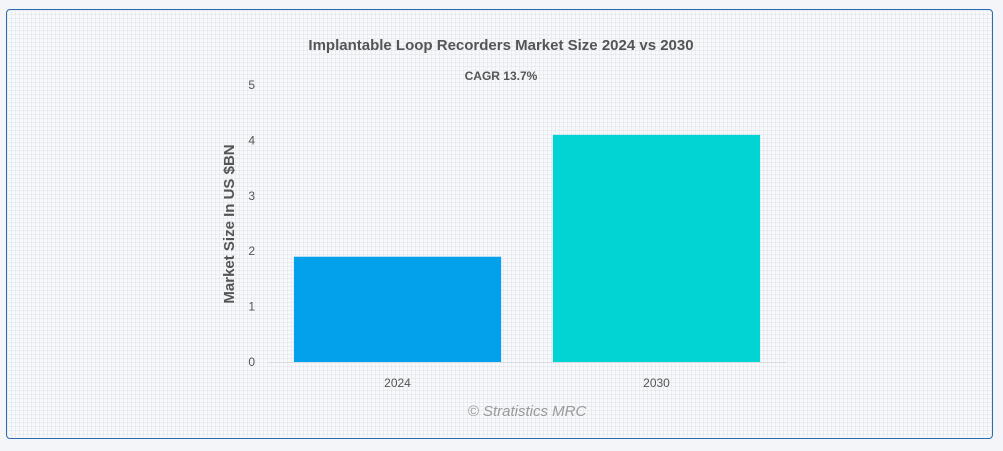  Describe the element at coordinates (656, 248) in the screenshot. I see `bar-2030` at that location.